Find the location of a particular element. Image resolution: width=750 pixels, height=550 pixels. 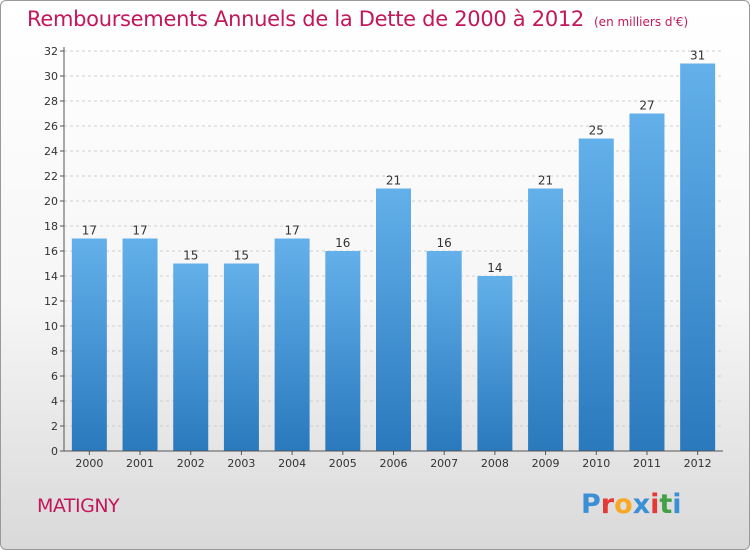

y-tick-label: 24 is located at coordinates (51, 151).